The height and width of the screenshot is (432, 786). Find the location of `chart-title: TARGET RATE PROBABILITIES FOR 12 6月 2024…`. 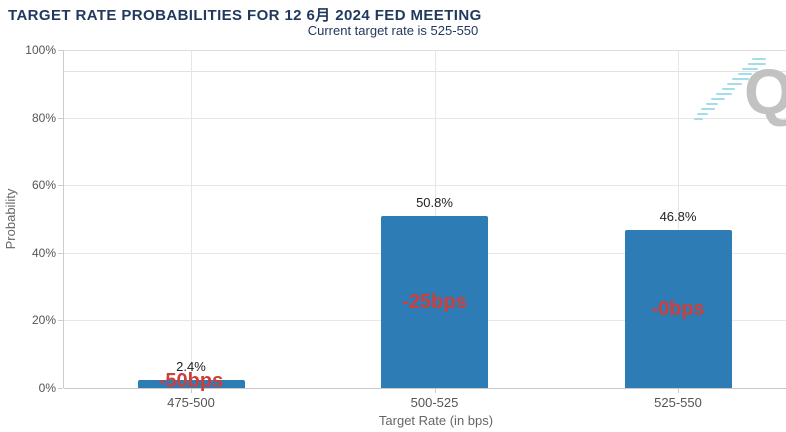

chart-title: TARGET RATE PROBABILITIES FOR 12 6月 2024… is located at coordinates (245, 15).